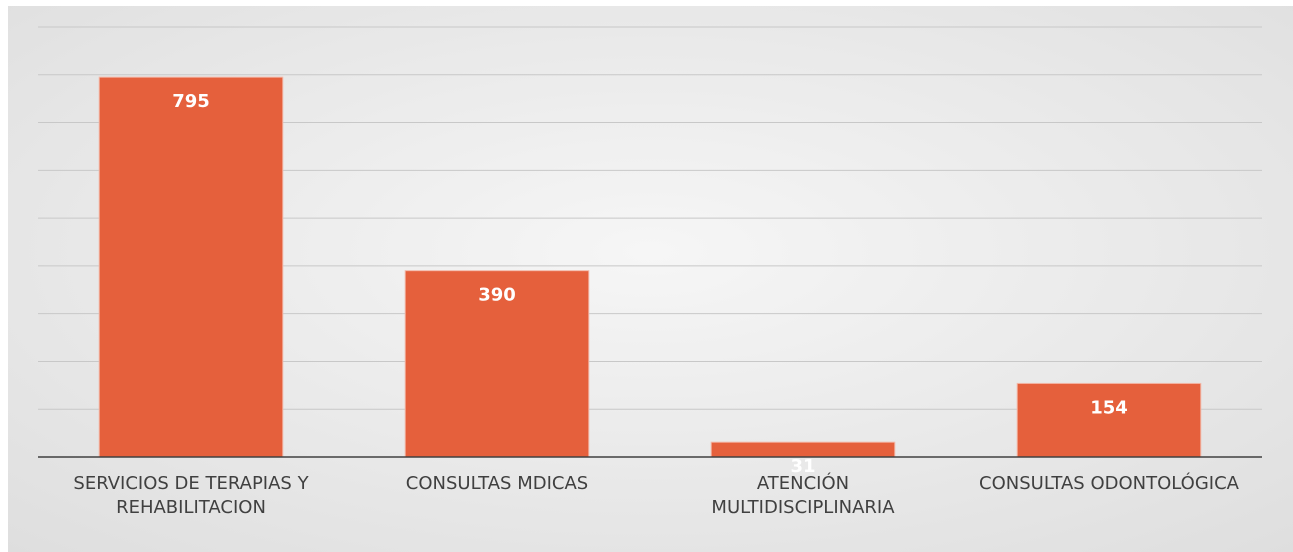 The width and height of the screenshot is (1293, 552). I want to click on data-label: 31, so click(802, 466).